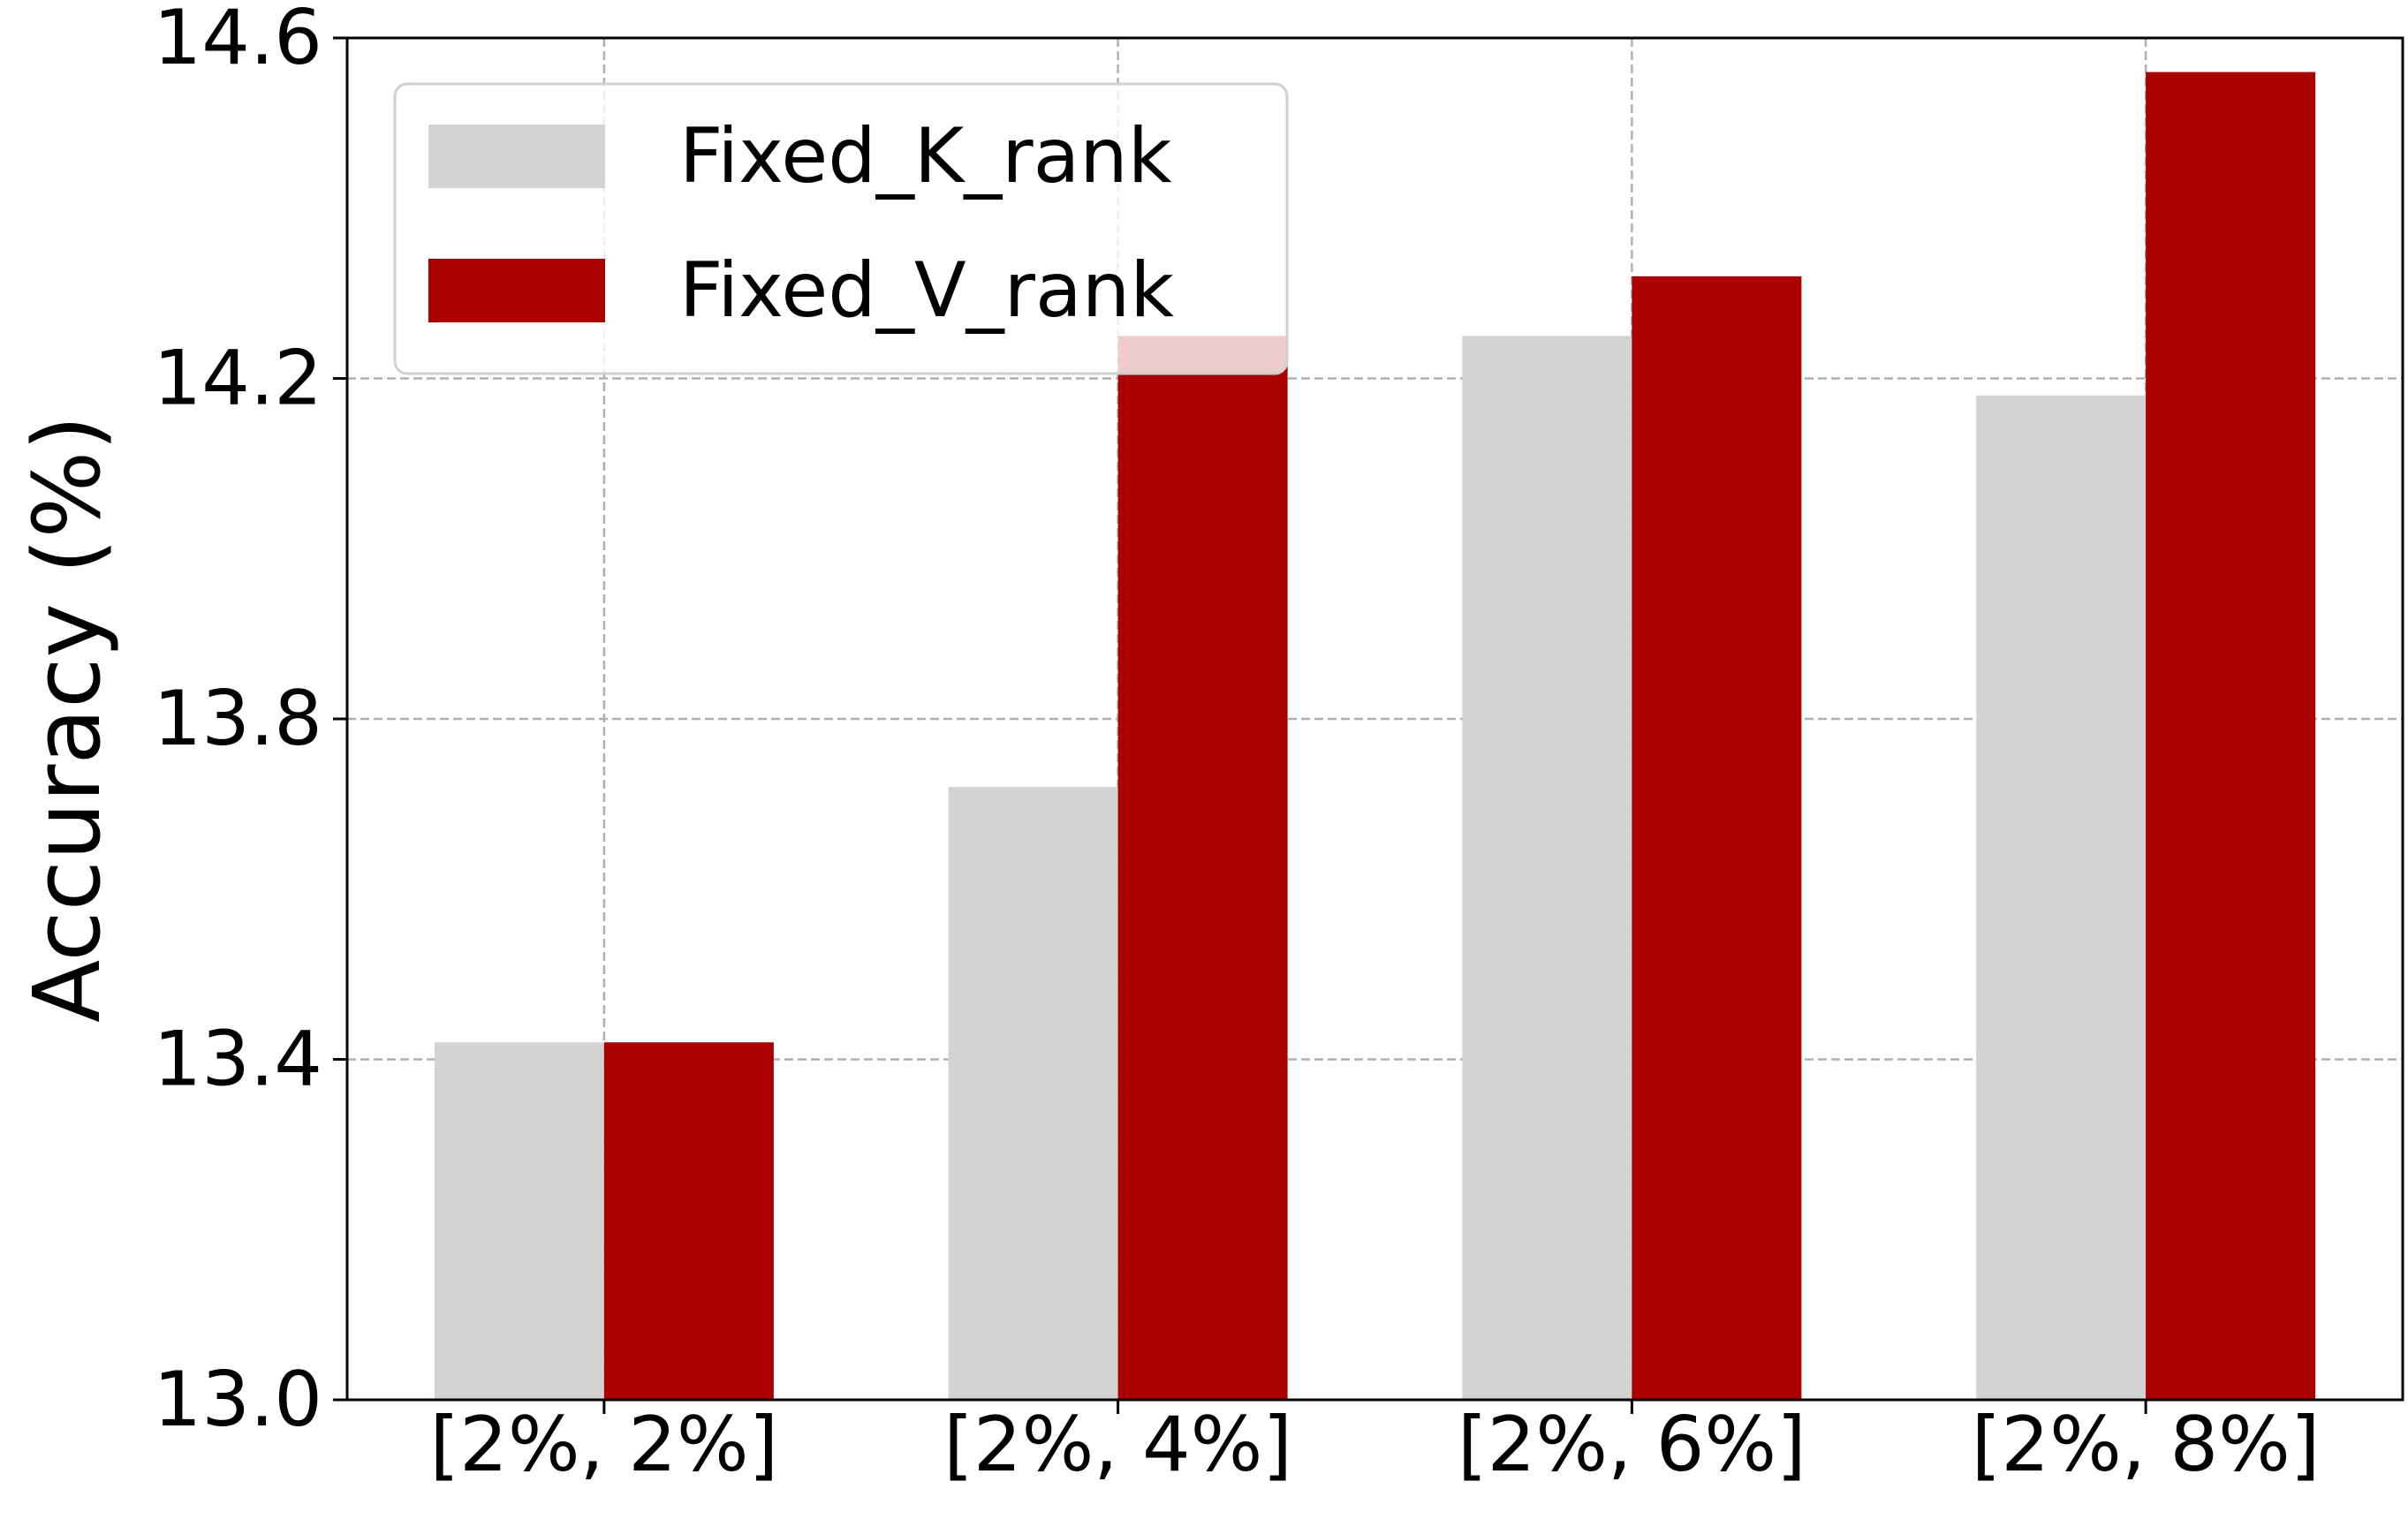 This screenshot has height=1527, width=2408. What do you see at coordinates (238, 1400) in the screenshot?
I see `y-tick-label: 13.0` at bounding box center [238, 1400].